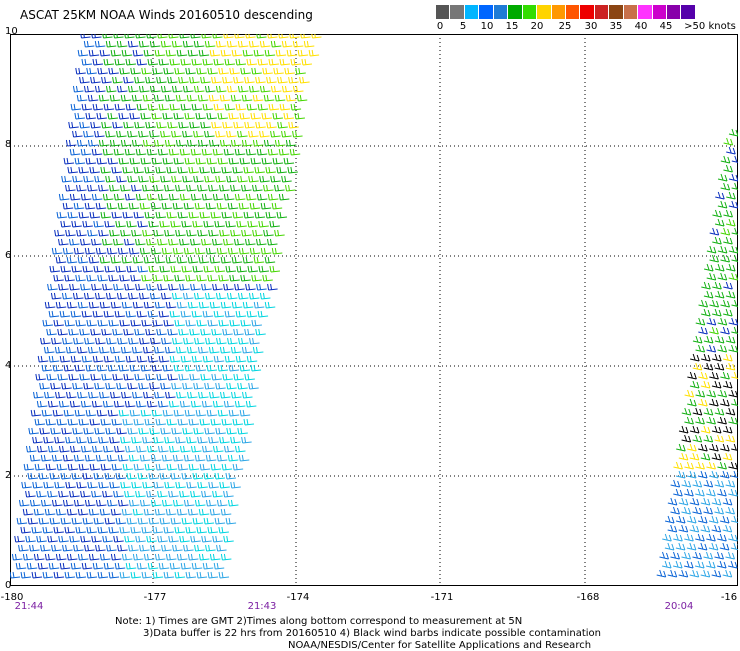 Image resolution: width=740 pixels, height=651 pixels. Describe the element at coordinates (537, 26) in the screenshot. I see `colorbar-label: 20` at that location.